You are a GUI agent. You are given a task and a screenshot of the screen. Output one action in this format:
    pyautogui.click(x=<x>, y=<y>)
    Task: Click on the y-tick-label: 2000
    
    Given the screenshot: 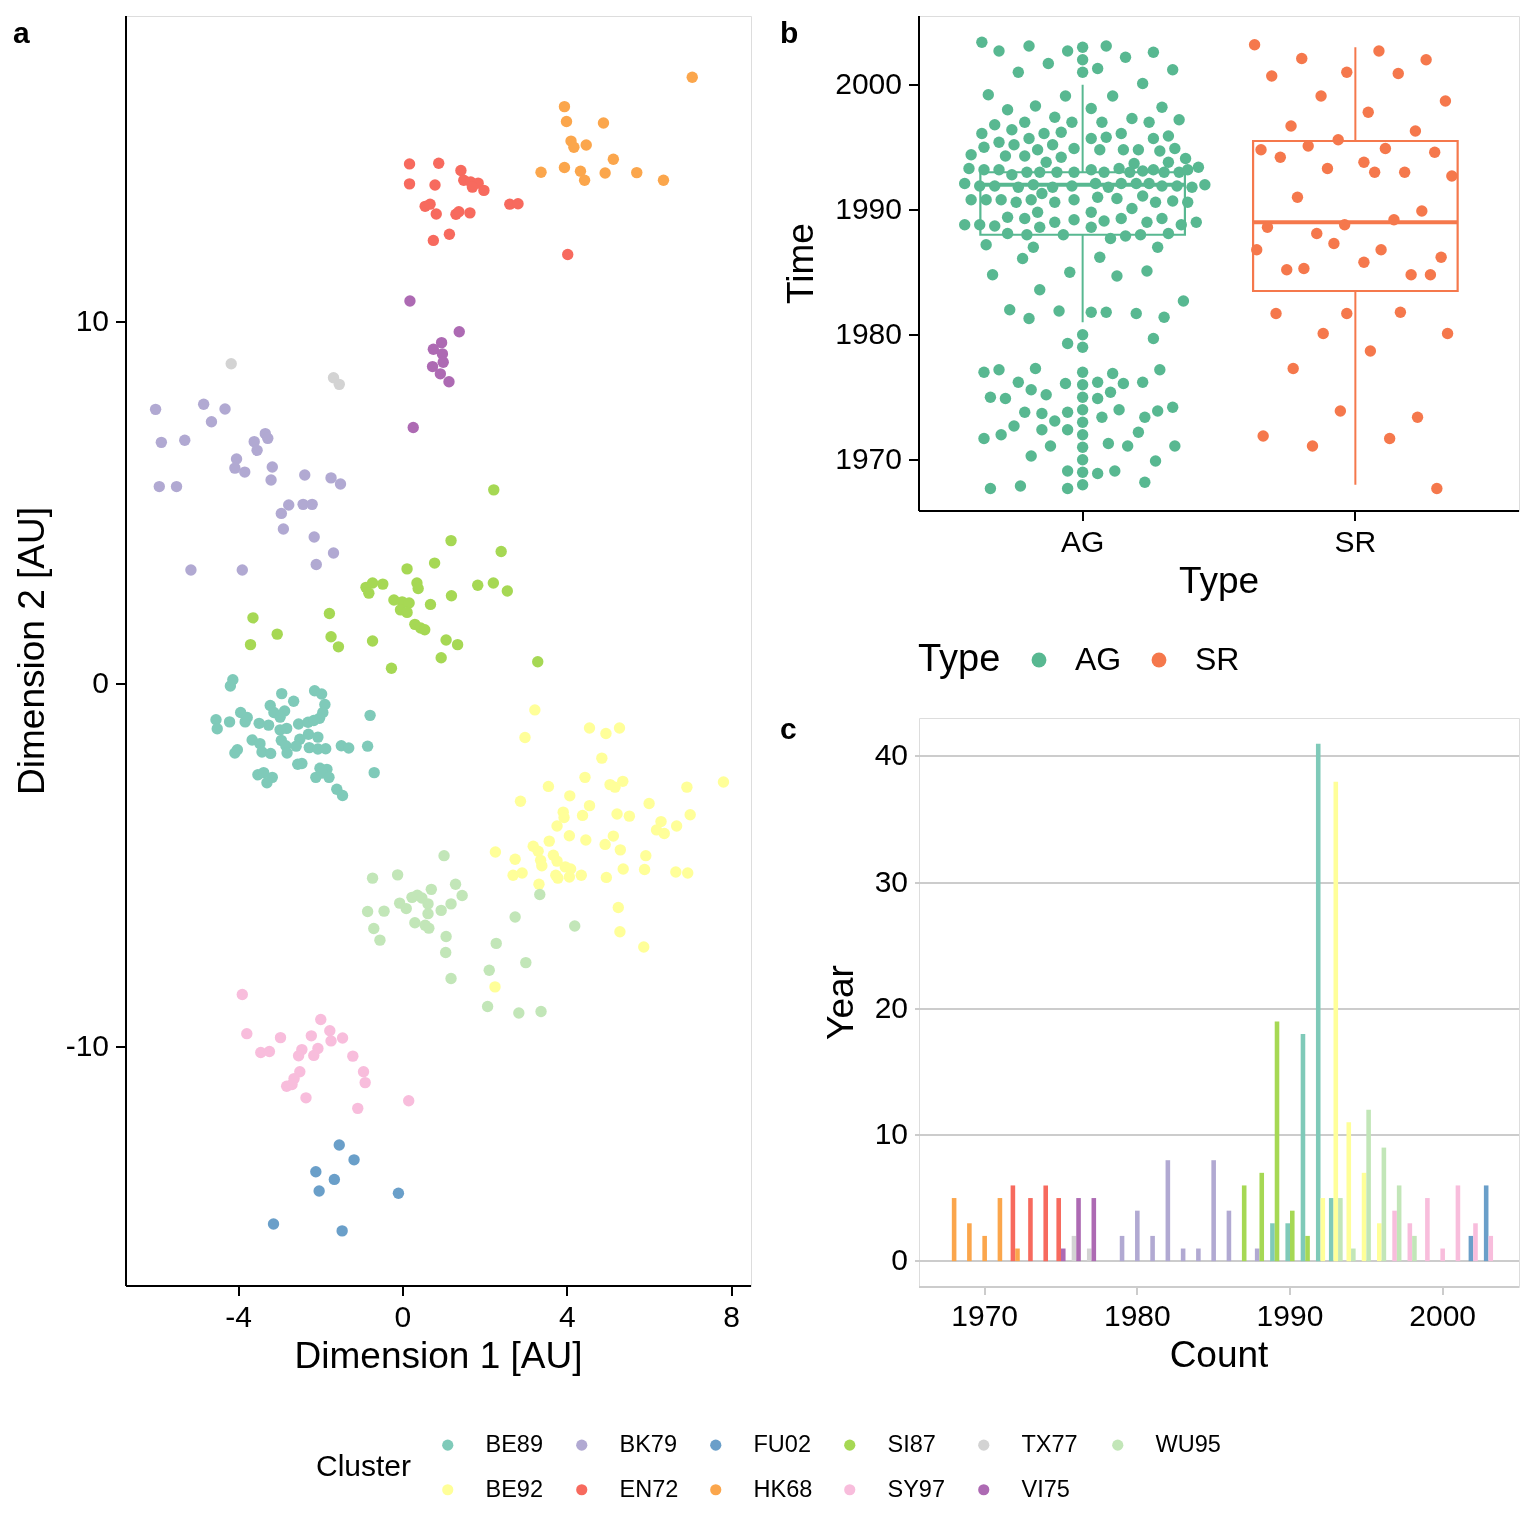 What is the action you would take?
    pyautogui.click(x=868, y=83)
    